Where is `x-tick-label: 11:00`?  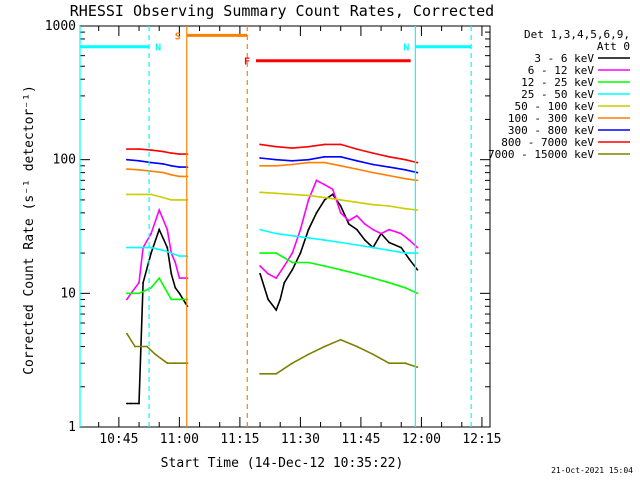 x-tick-label: 11:00 is located at coordinates (179, 439).